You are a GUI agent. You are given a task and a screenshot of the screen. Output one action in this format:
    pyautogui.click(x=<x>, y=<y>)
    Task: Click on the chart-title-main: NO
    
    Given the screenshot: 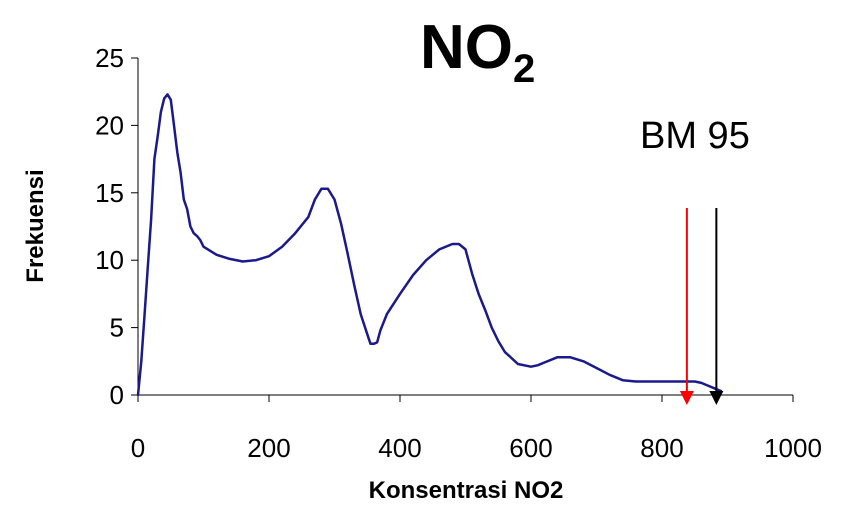 What is the action you would take?
    pyautogui.click(x=466, y=47)
    